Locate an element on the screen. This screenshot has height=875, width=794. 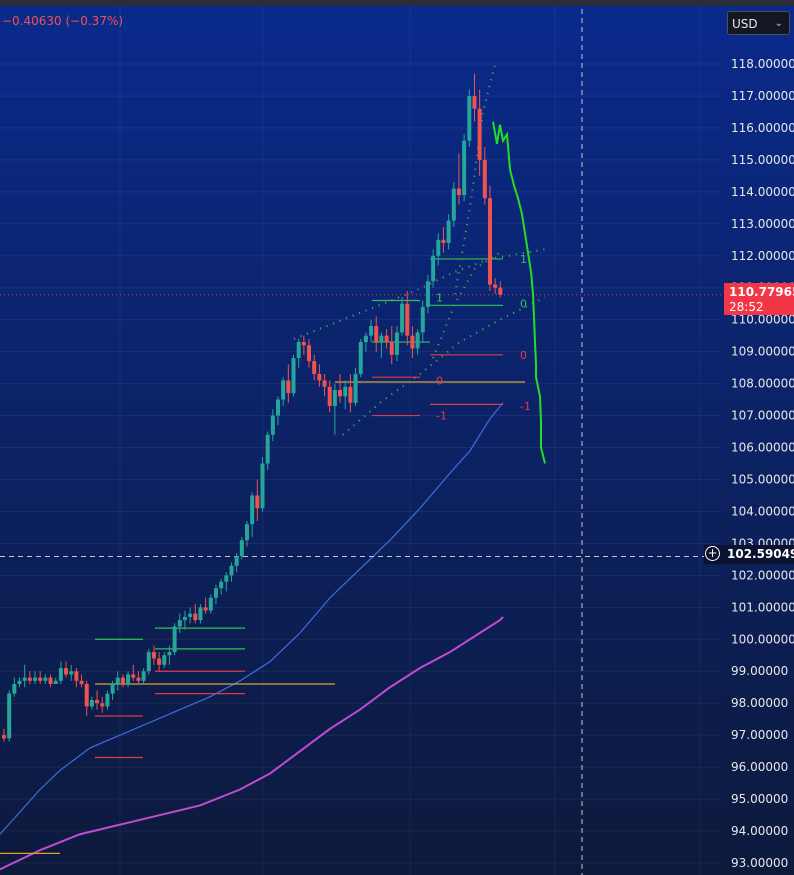
y-tick-label: 116.00000 is located at coordinates (762, 128).